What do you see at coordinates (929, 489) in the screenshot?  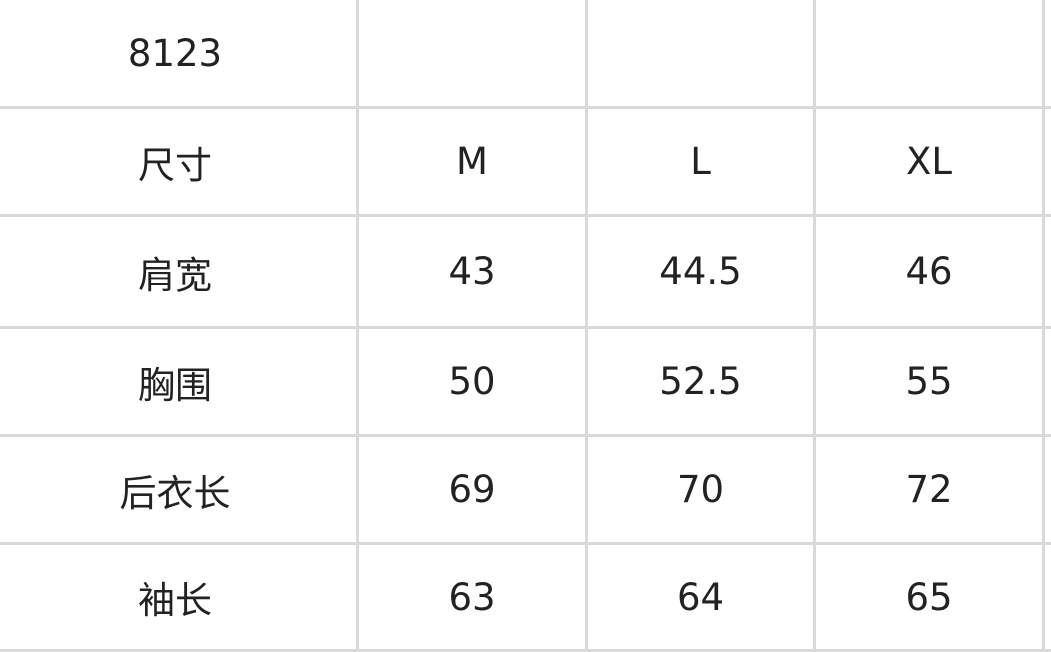 I see `table-cell: 72` at bounding box center [929, 489].